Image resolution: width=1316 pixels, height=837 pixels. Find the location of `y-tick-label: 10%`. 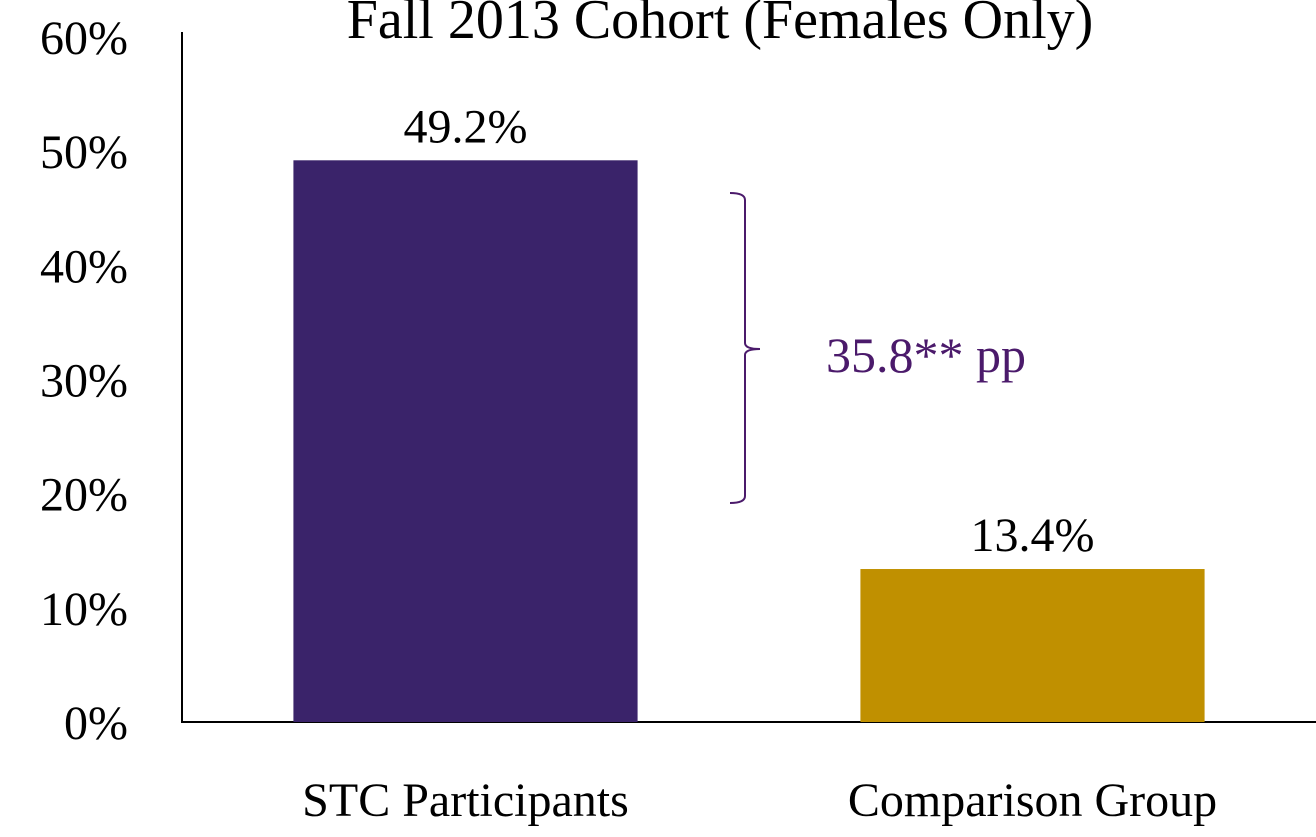

y-tick-label: 10% is located at coordinates (84, 609).